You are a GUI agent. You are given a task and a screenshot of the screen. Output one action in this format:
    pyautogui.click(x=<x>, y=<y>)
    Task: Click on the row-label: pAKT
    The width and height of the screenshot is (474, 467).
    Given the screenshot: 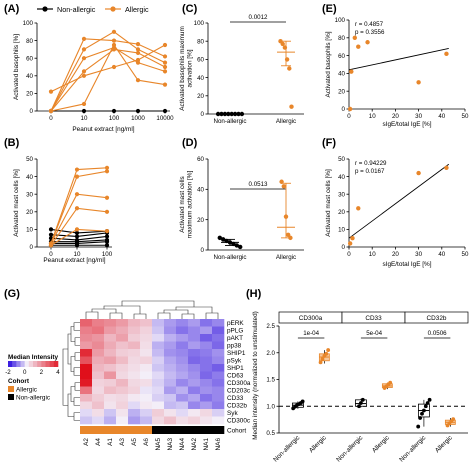 What is the action you would take?
    pyautogui.click(x=235, y=338)
    